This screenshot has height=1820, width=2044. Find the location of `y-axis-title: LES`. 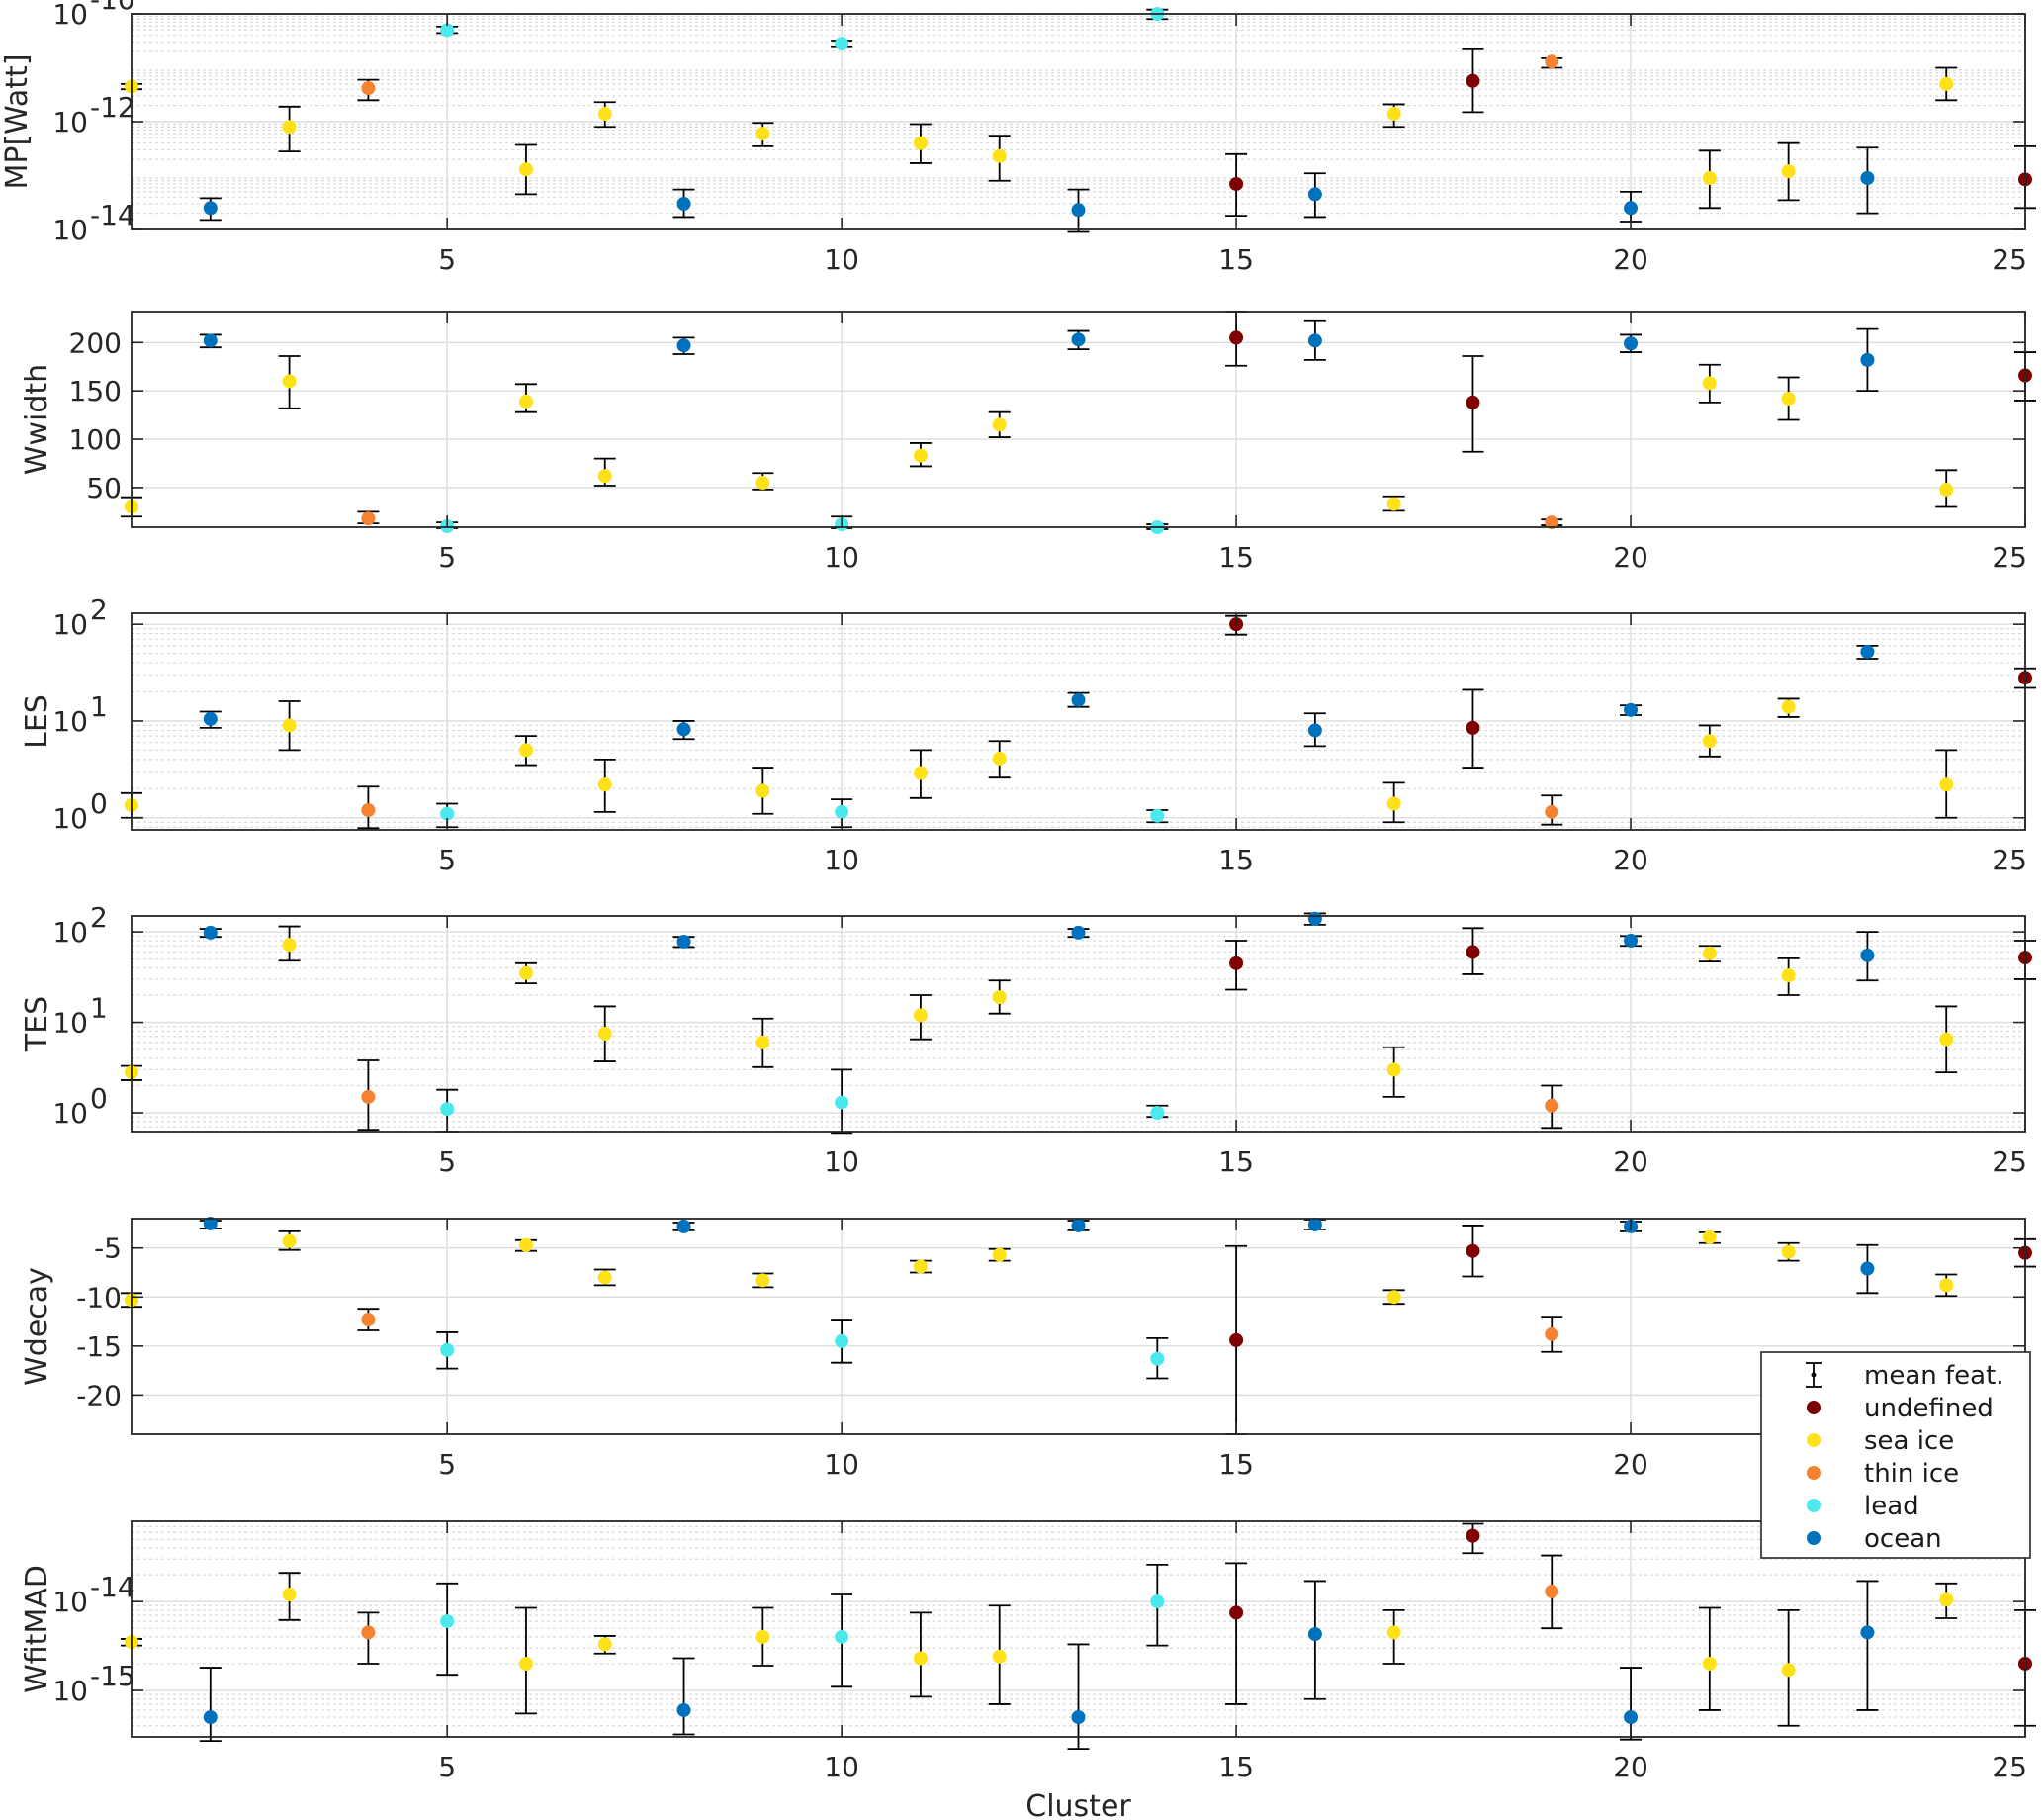

y-axis-title: LES is located at coordinates (37, 721).